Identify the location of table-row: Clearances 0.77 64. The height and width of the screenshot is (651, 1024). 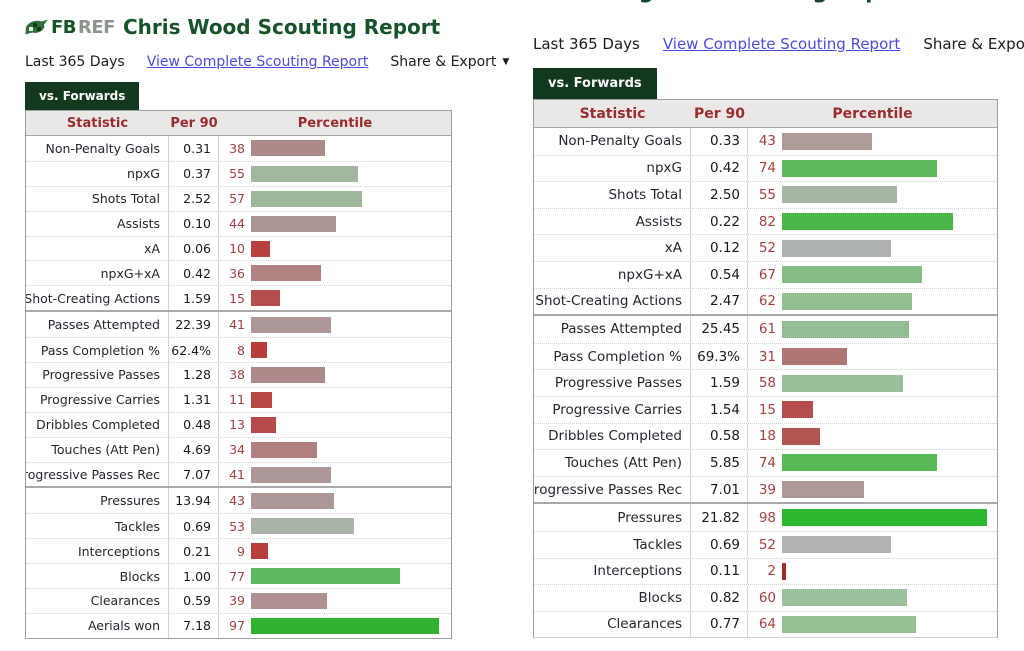
(765, 624).